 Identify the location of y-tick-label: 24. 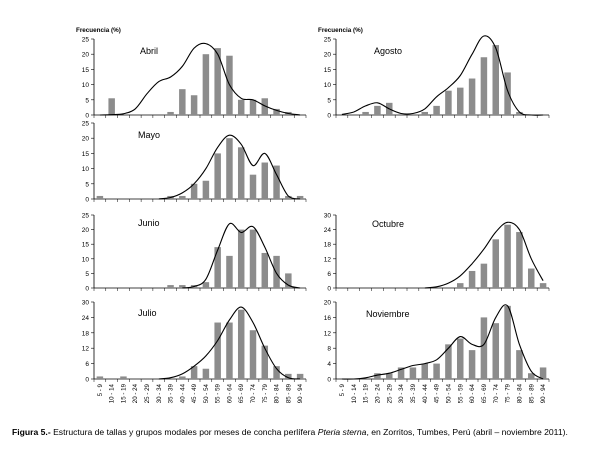
(328, 230).